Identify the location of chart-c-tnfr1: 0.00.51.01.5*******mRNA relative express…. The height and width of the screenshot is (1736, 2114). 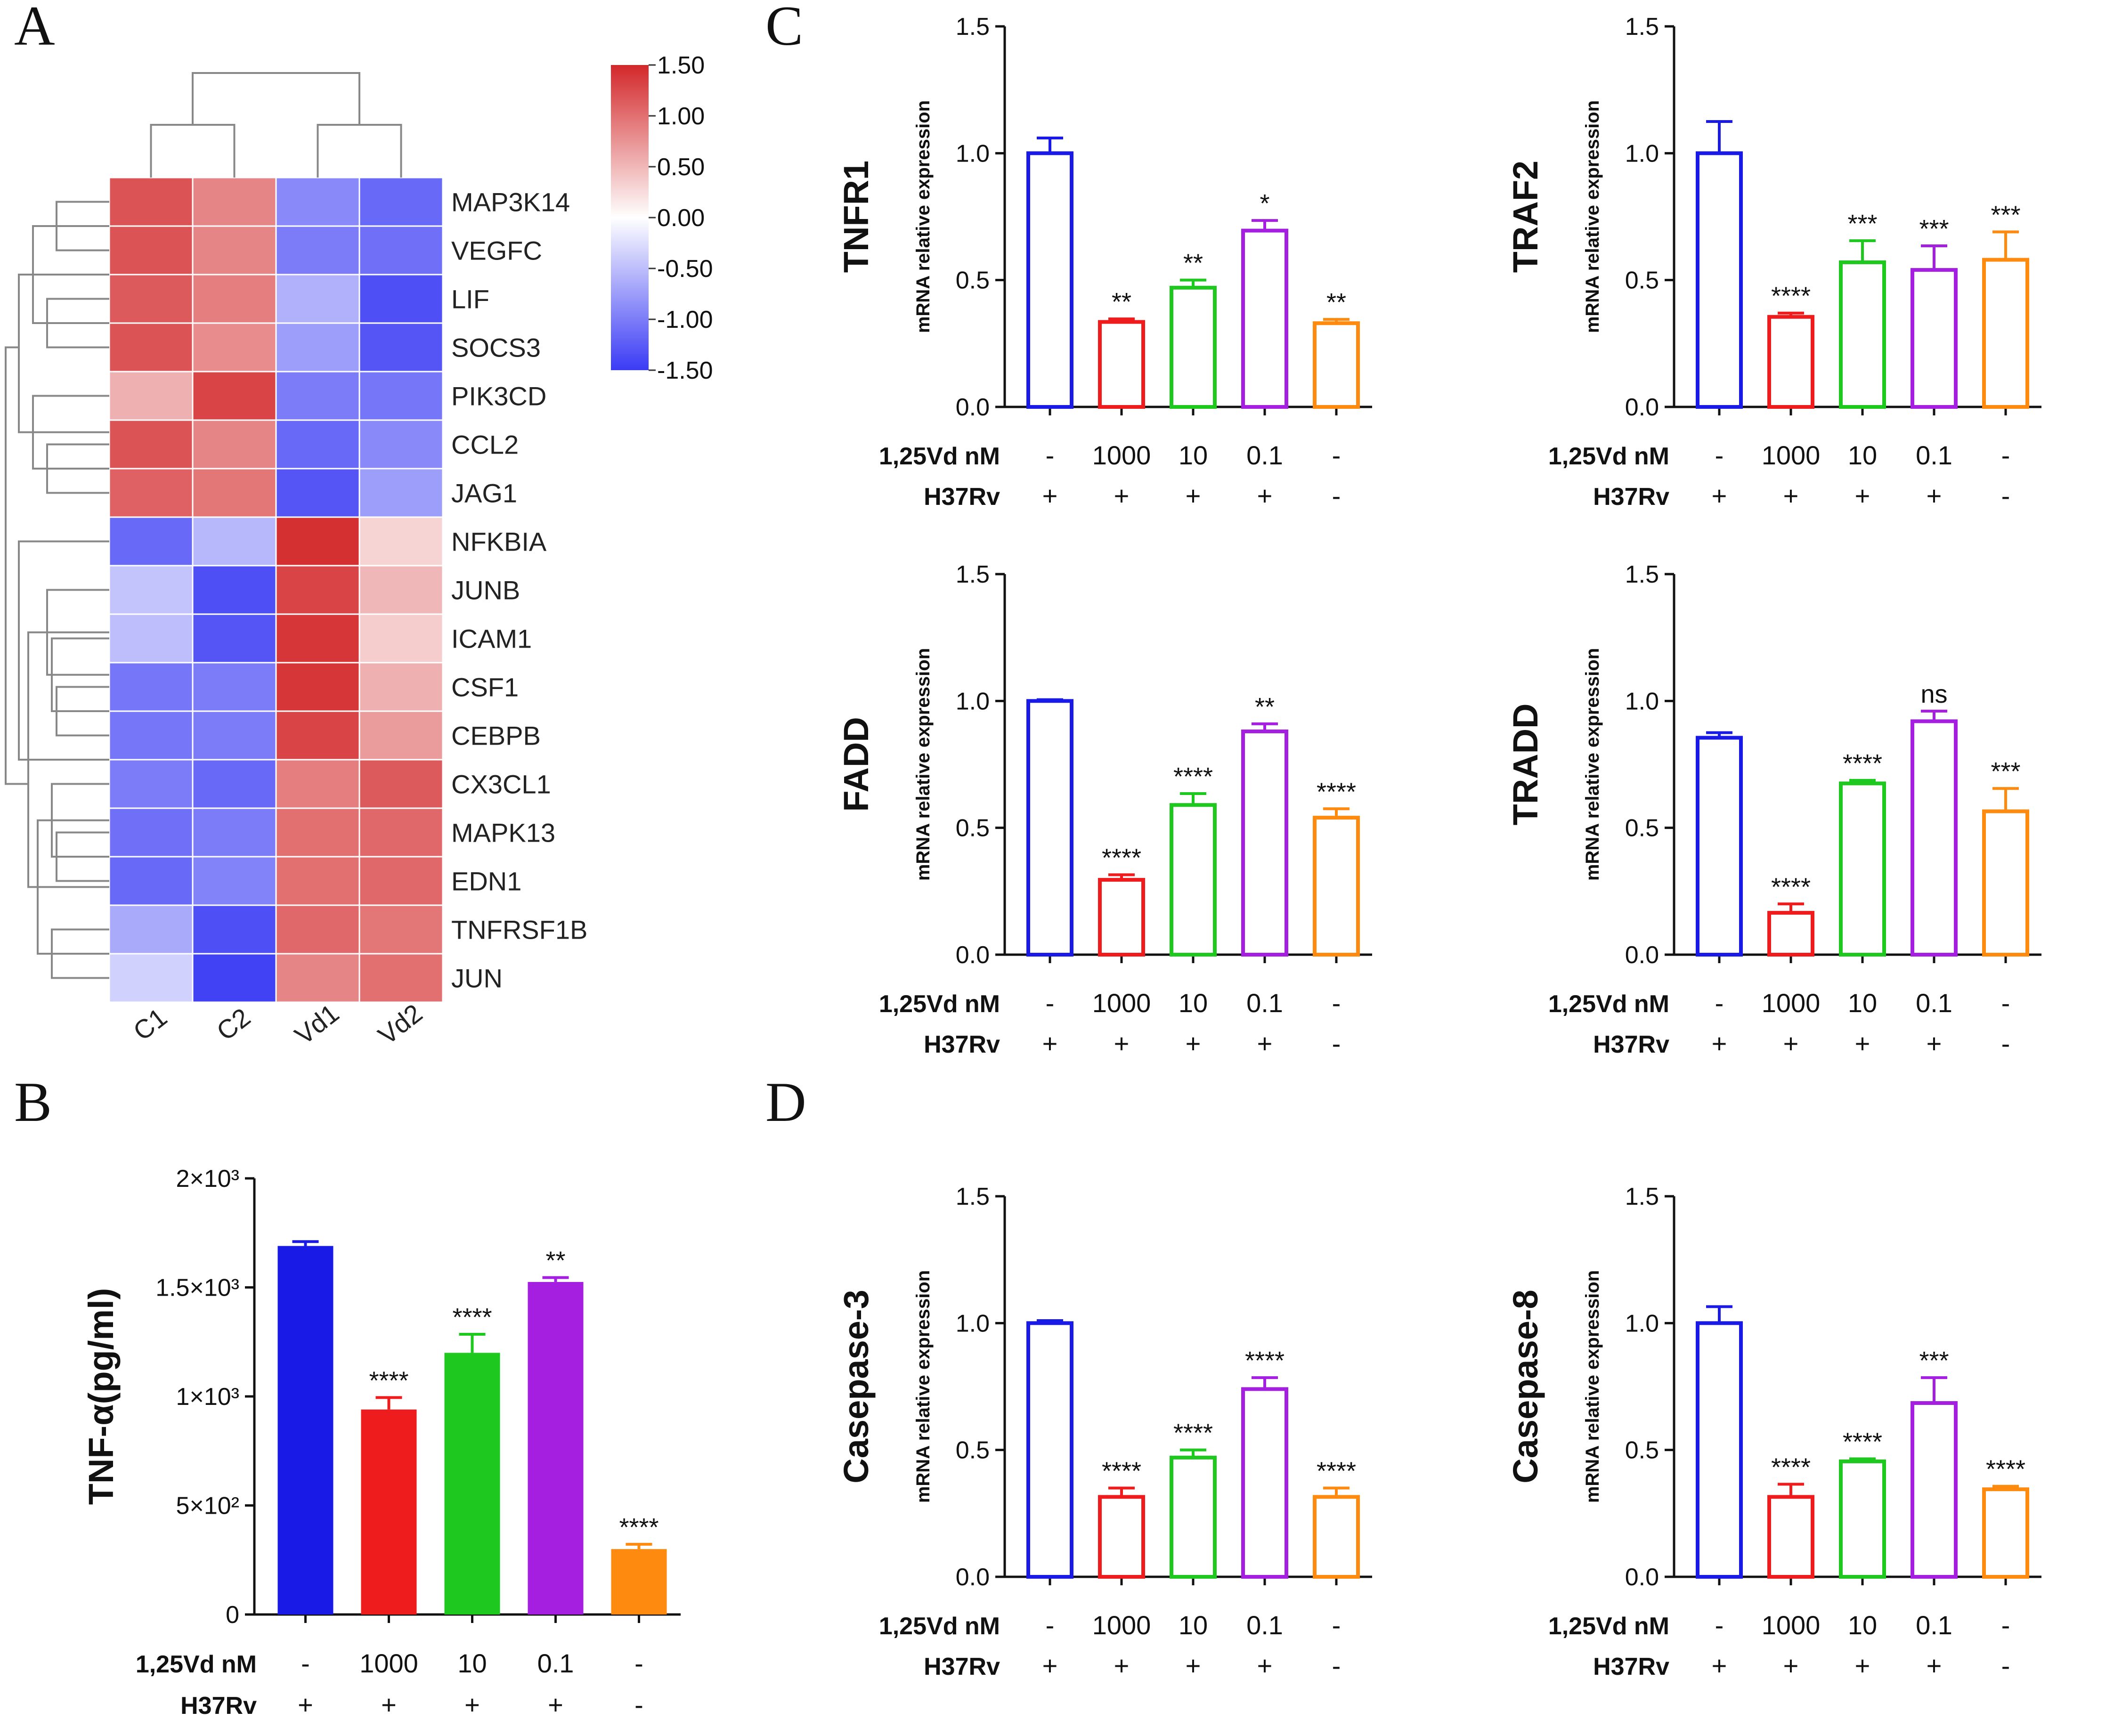
(1104, 262).